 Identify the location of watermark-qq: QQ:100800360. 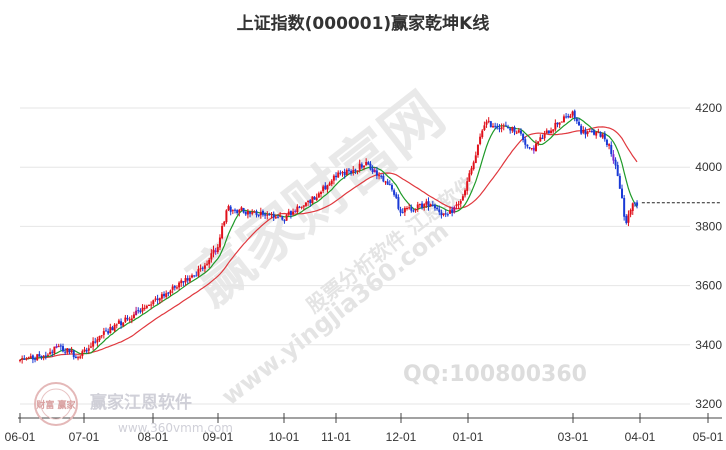
(495, 374).